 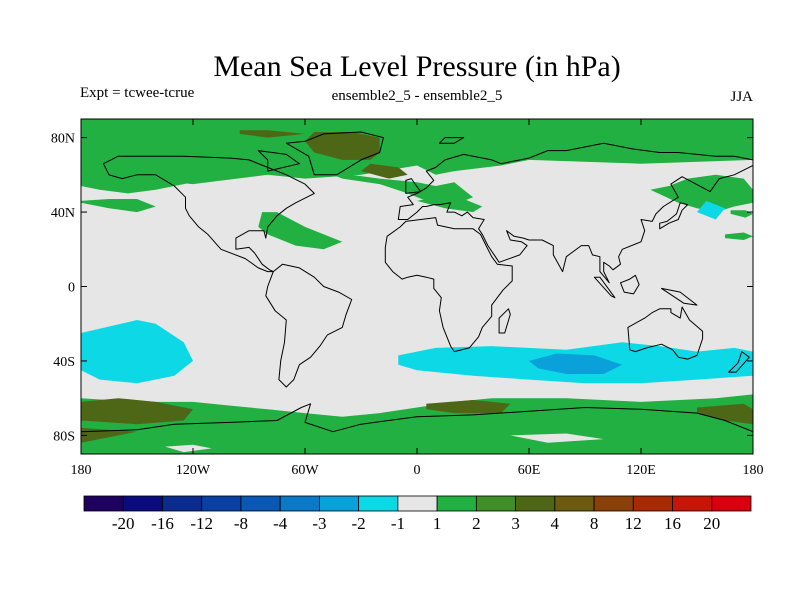 What do you see at coordinates (417, 152) in the screenshot?
I see `region-arctic-band` at bounding box center [417, 152].